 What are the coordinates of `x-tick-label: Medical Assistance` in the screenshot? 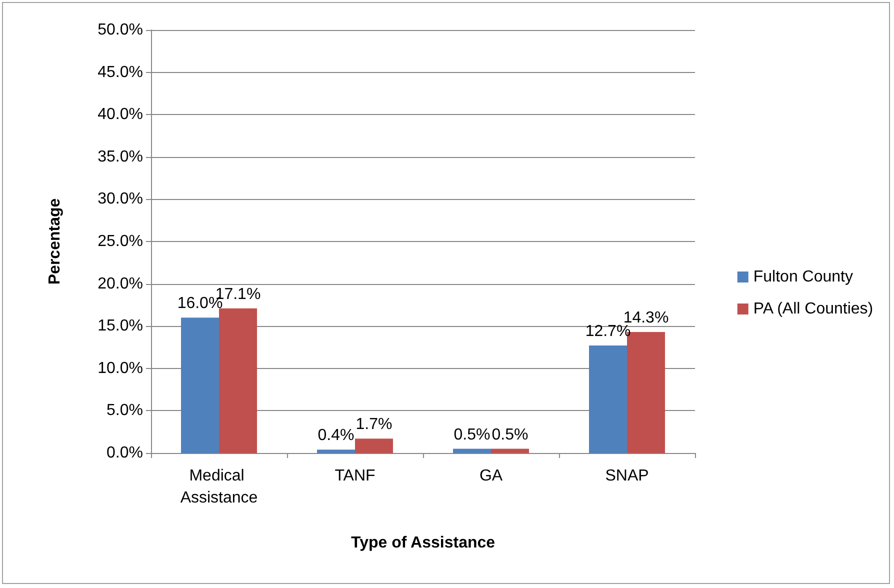 It's located at (219, 487).